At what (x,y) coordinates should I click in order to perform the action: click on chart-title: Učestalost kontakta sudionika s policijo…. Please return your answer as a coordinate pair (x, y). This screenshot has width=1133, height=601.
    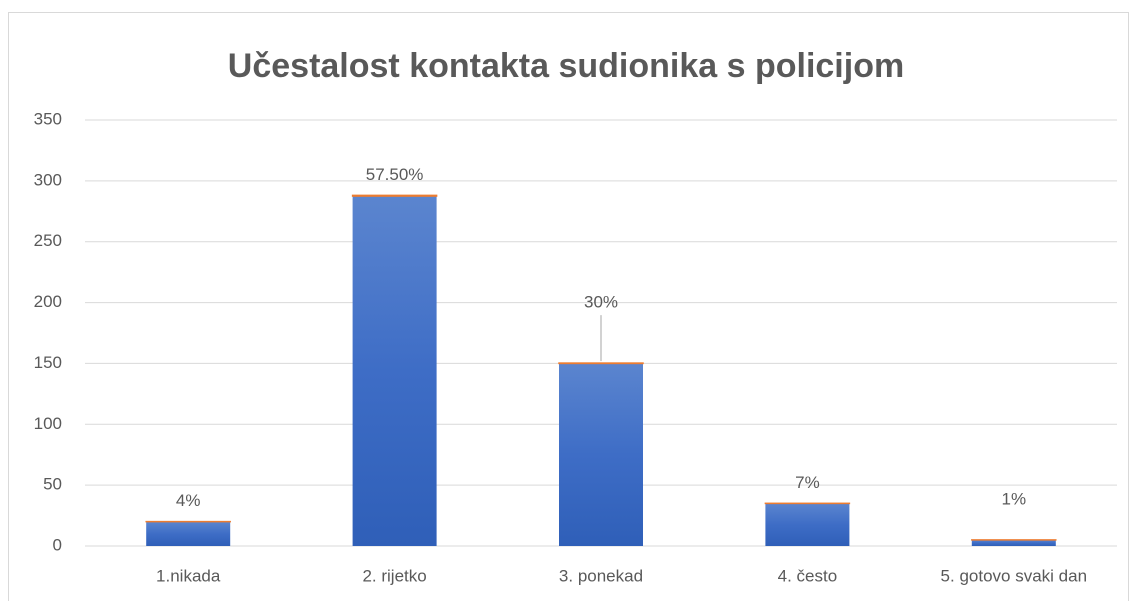
    Looking at the image, I should click on (566, 66).